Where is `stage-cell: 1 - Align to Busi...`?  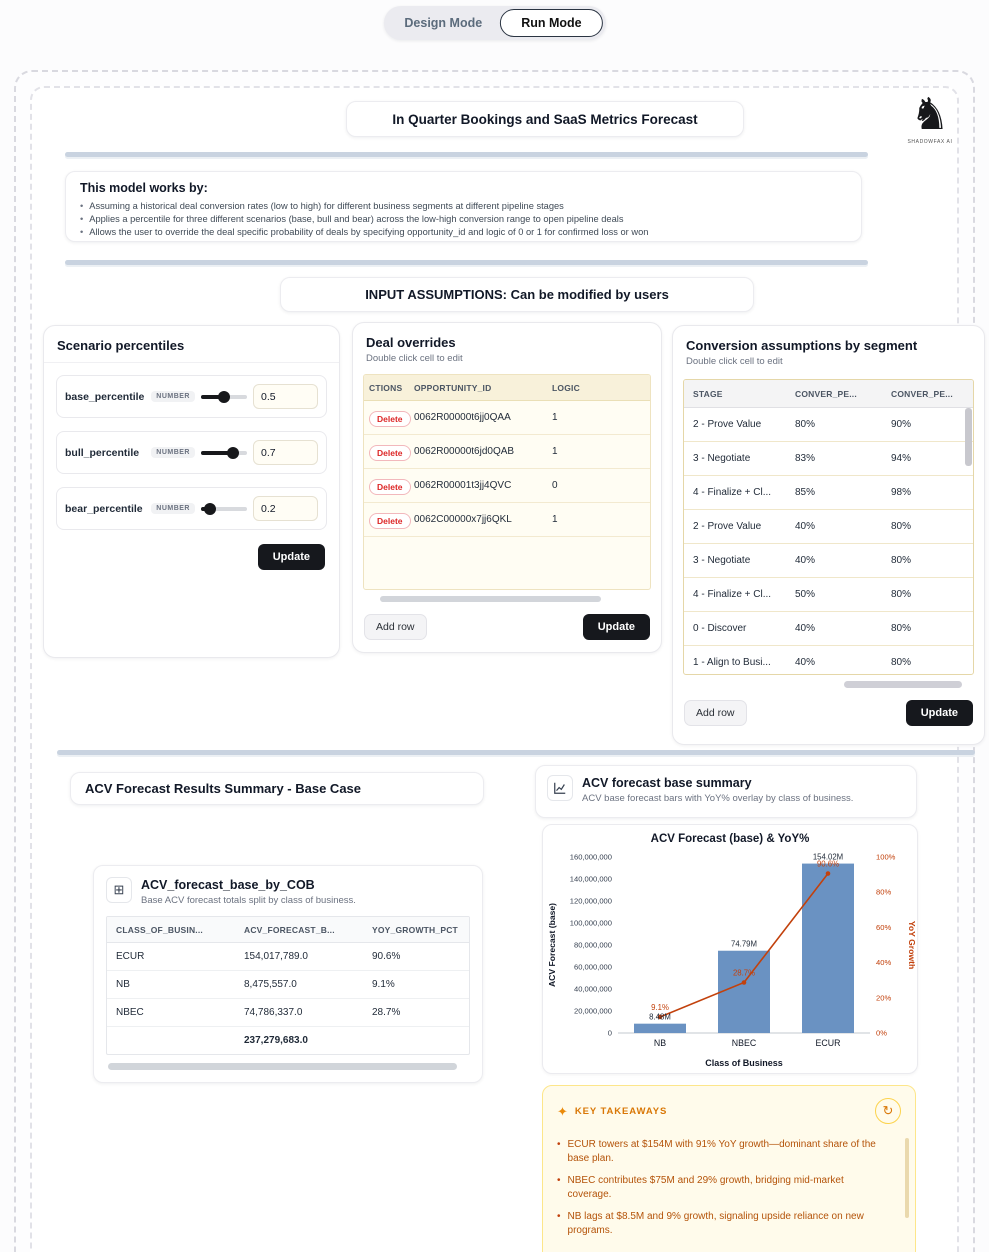
stage-cell: 1 - Align to Busi... is located at coordinates (732, 662).